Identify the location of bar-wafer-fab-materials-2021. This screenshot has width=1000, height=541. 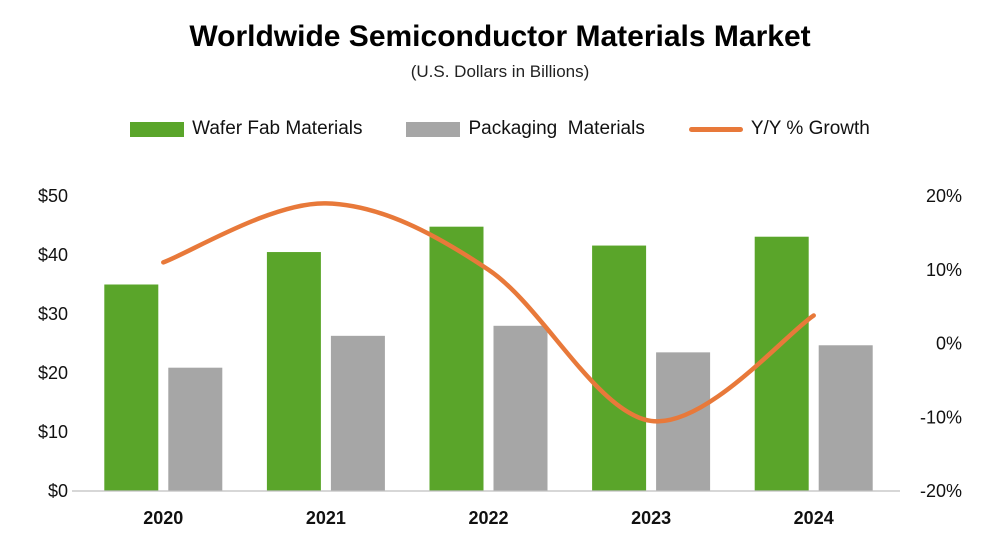
(293, 371).